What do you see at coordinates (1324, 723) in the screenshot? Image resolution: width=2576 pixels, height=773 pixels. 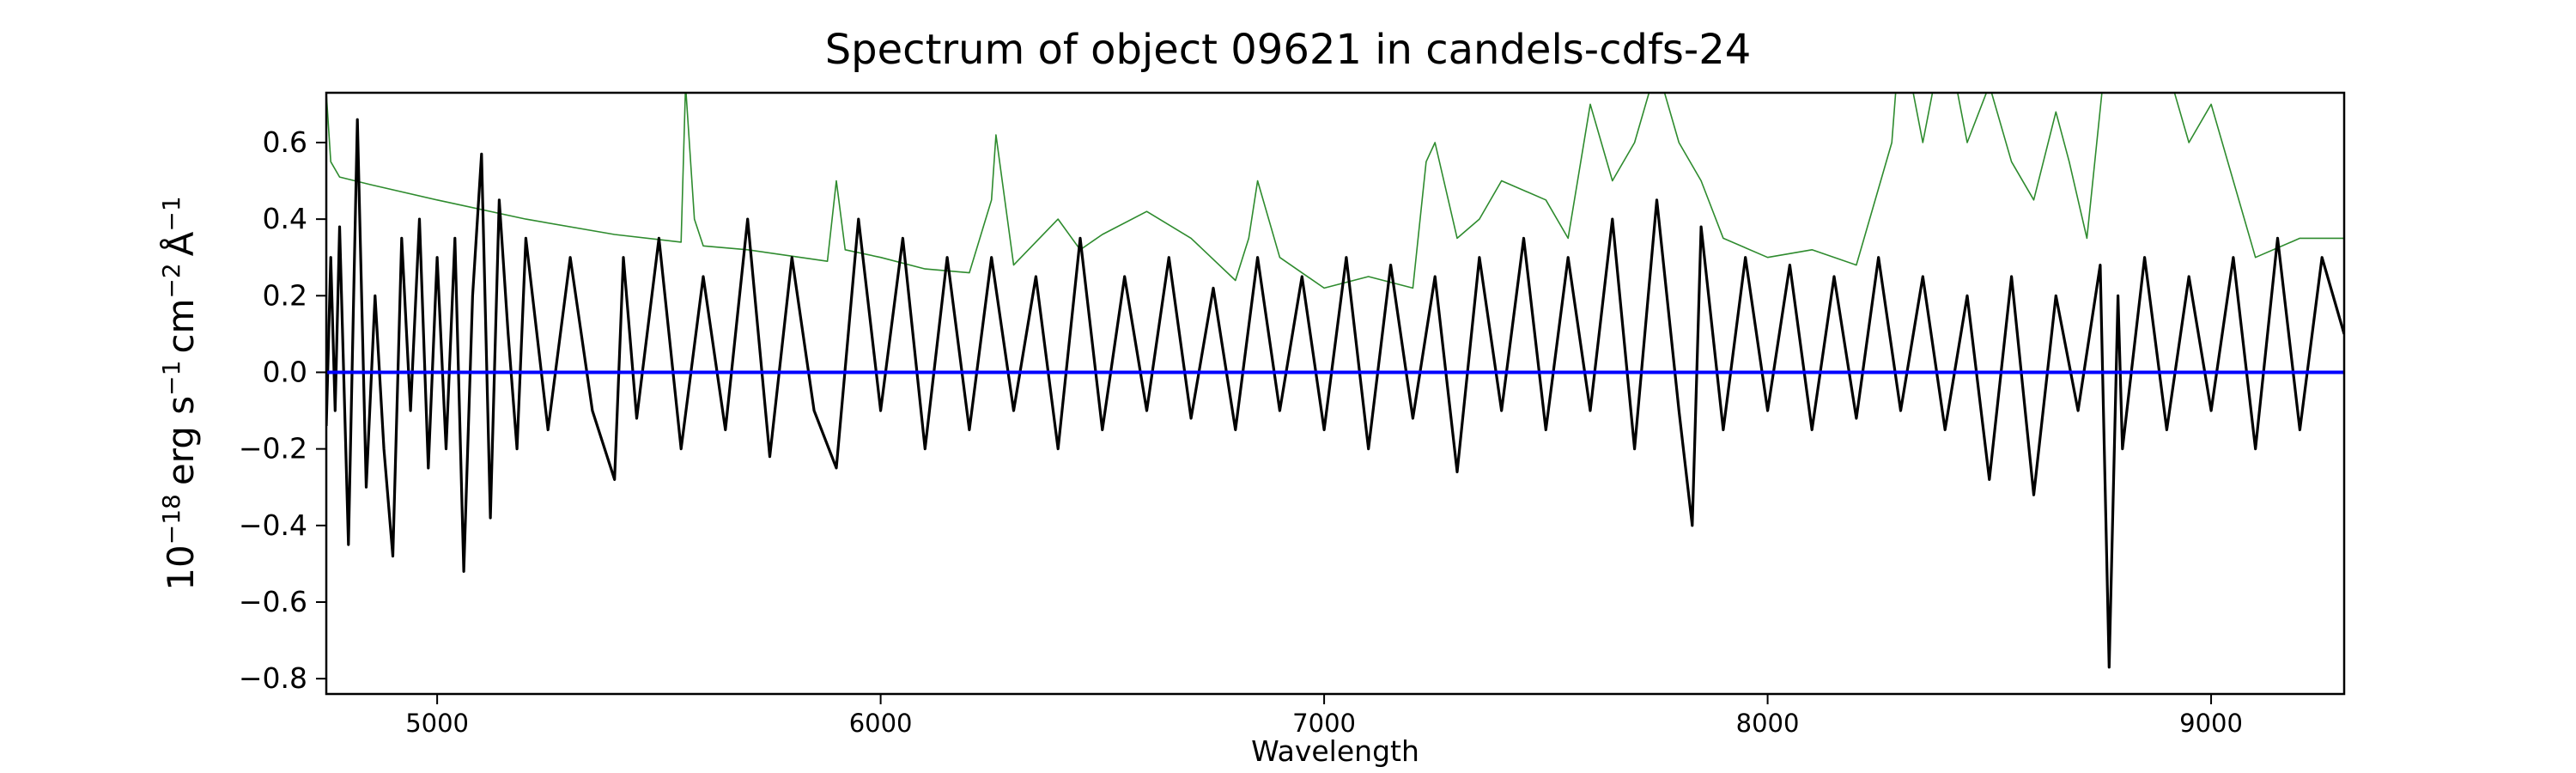 I see `x-tick-label: 7000` at bounding box center [1324, 723].